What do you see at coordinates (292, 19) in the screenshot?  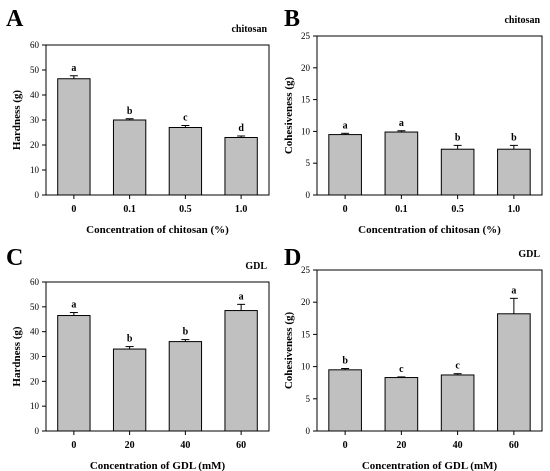 I see `panel-letter: B` at bounding box center [292, 19].